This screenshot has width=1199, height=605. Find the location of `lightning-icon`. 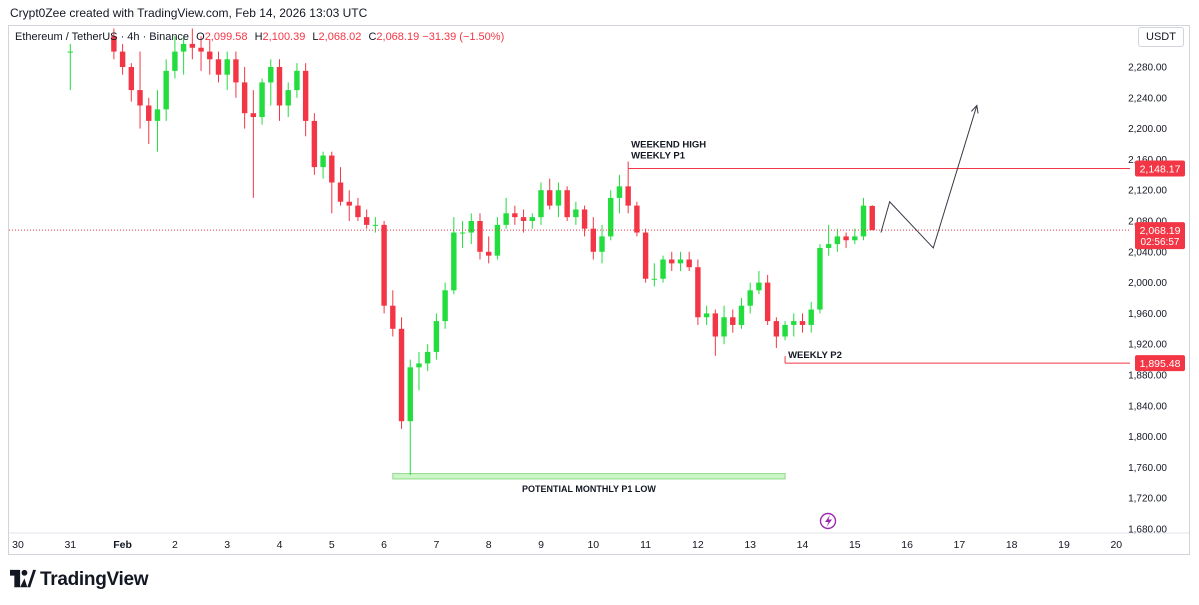

lightning-icon is located at coordinates (828, 521).